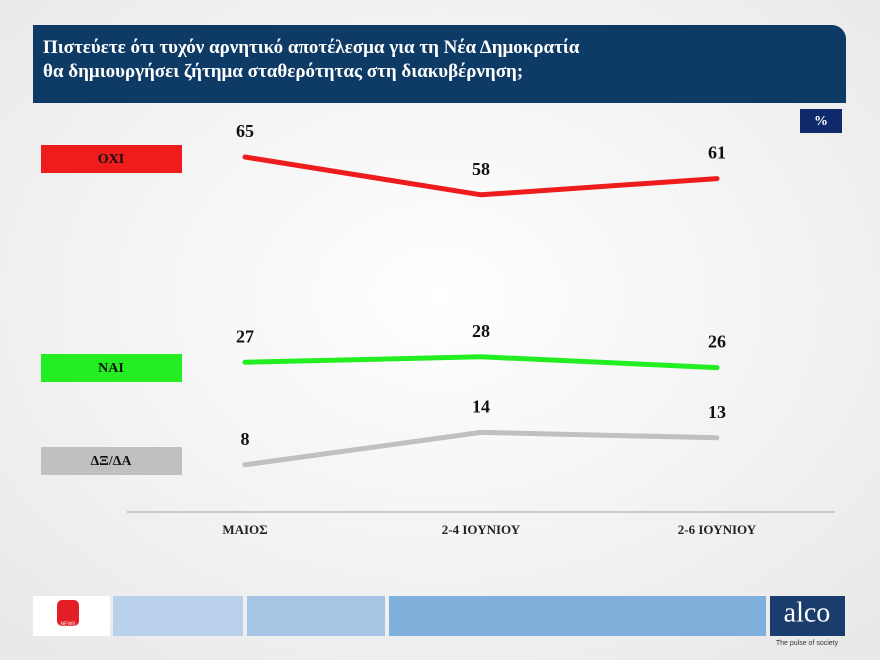  What do you see at coordinates (481, 169) in the screenshot?
I see `data-label: 58` at bounding box center [481, 169].